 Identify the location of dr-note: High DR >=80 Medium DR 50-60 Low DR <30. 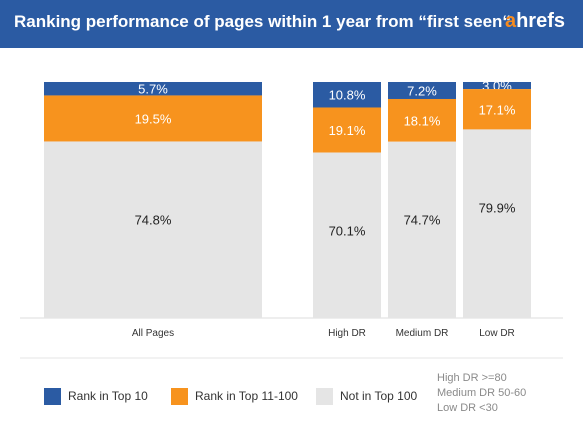
(481, 393).